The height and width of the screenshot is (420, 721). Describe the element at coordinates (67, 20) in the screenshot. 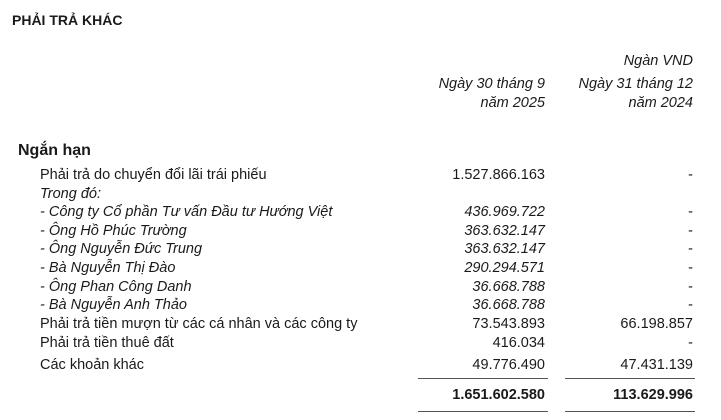

I see `section-title: PHẢI TRẢ KHÁC` at that location.